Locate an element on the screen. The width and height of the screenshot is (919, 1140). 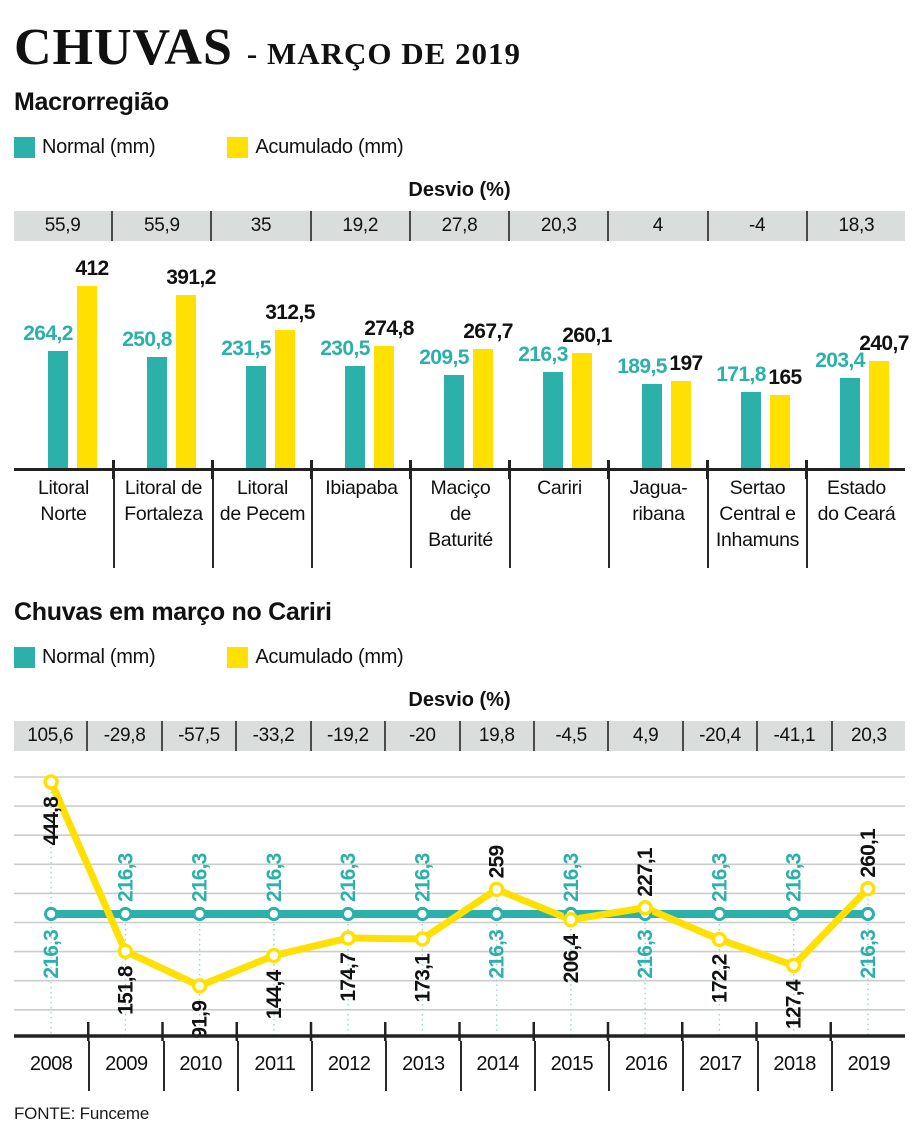
desvio-value: -29,8 is located at coordinates (123, 736).